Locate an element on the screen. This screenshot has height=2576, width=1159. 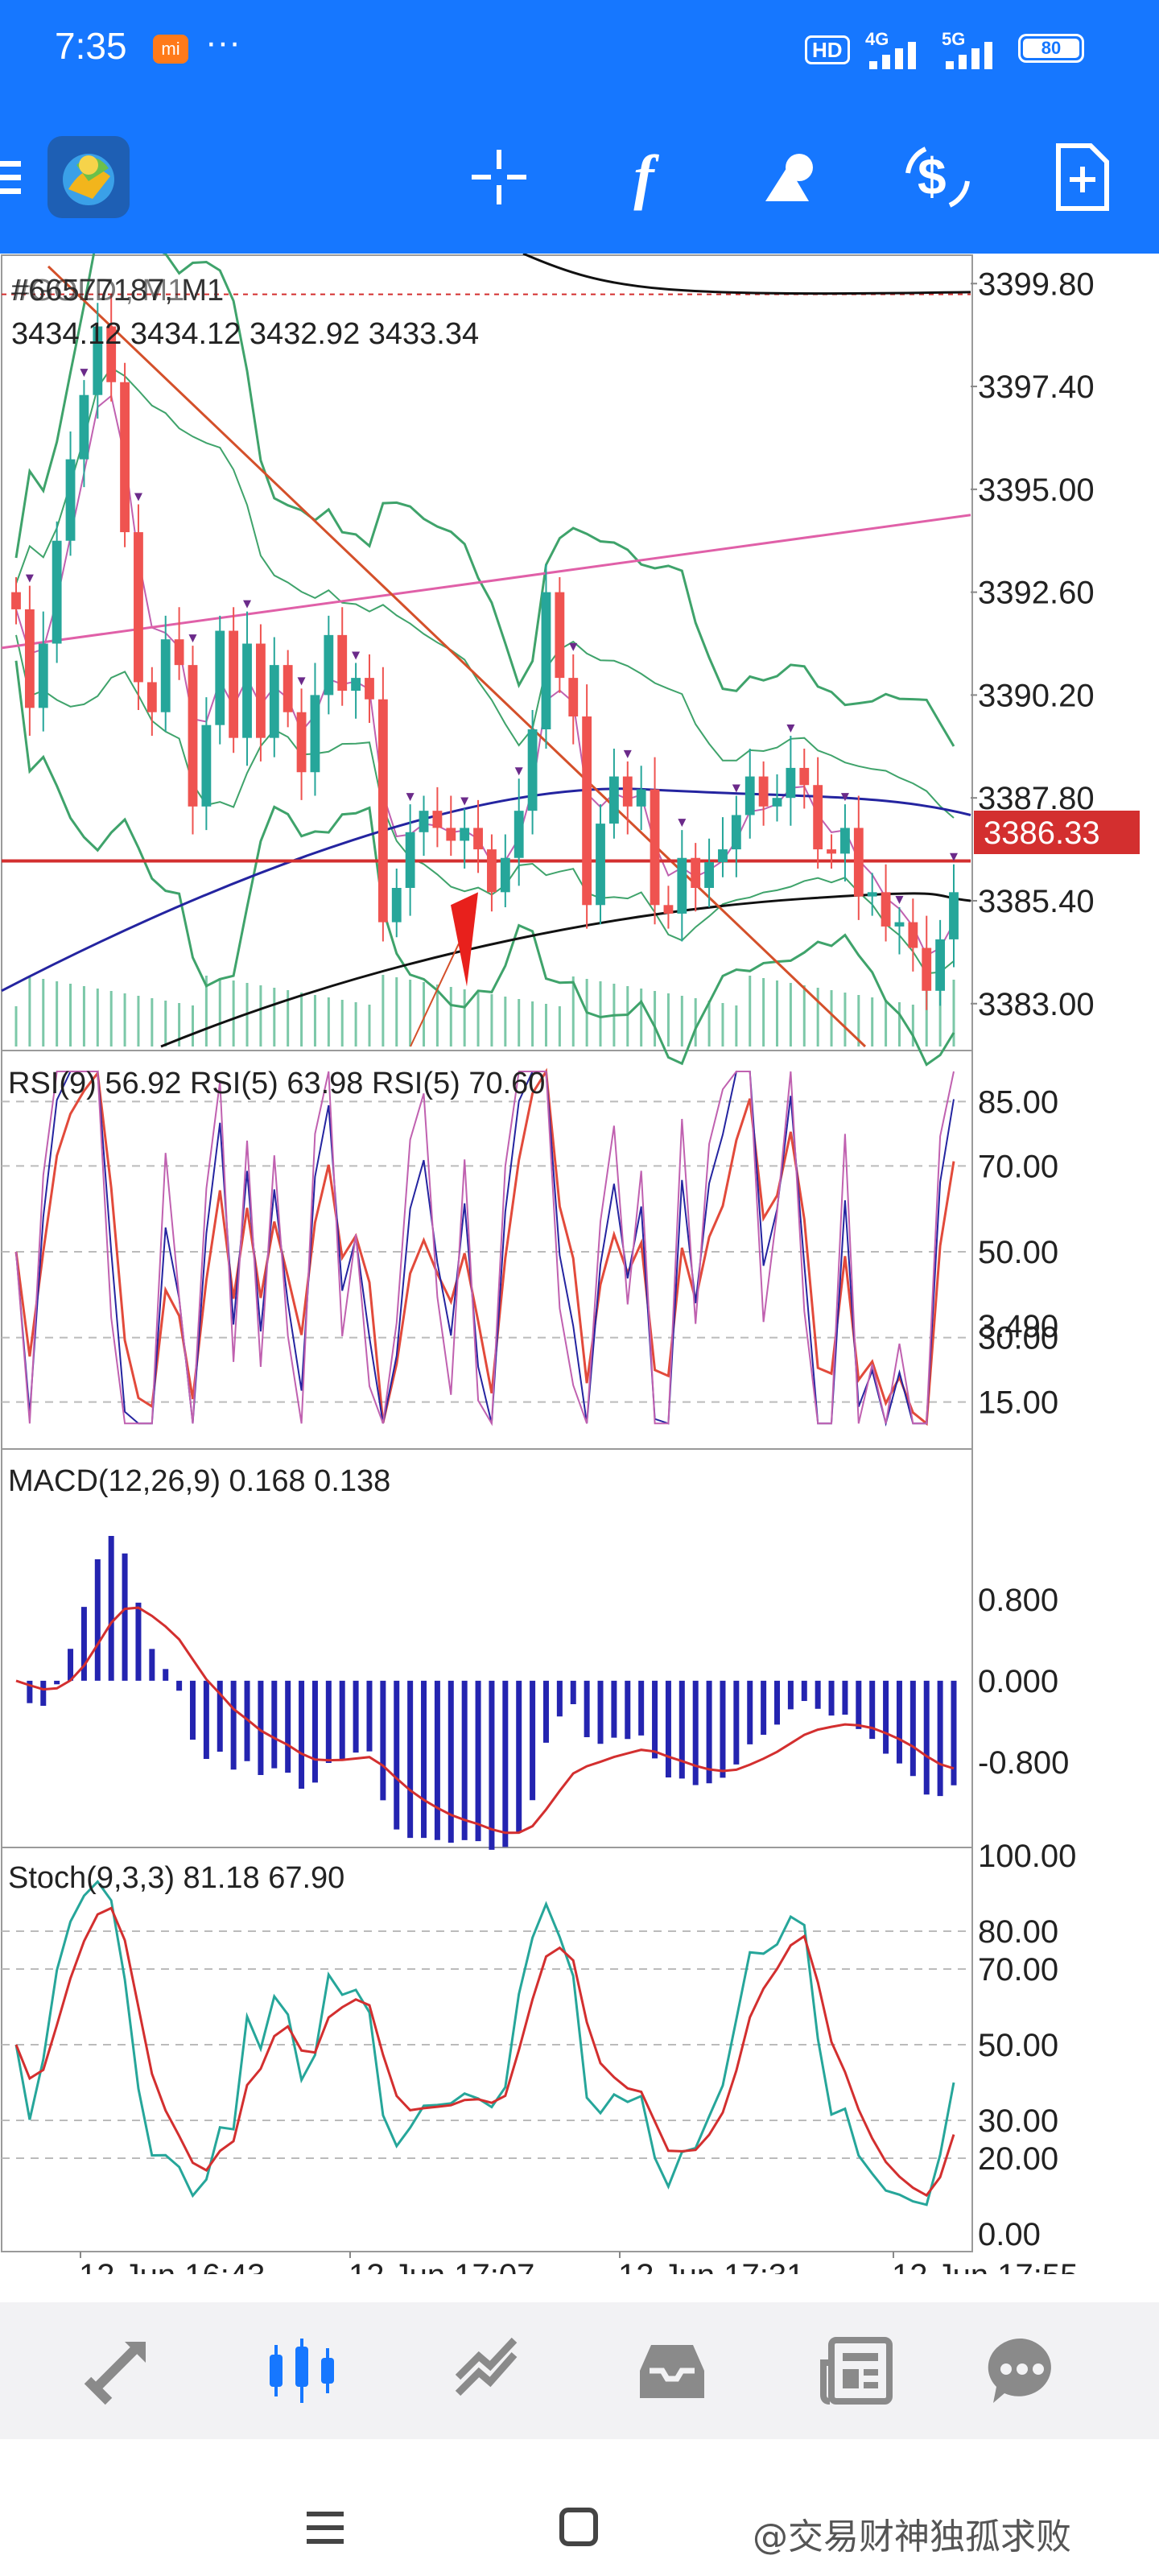
chart-symbol-overlap: #66577187, M1 is located at coordinates (117, 291).